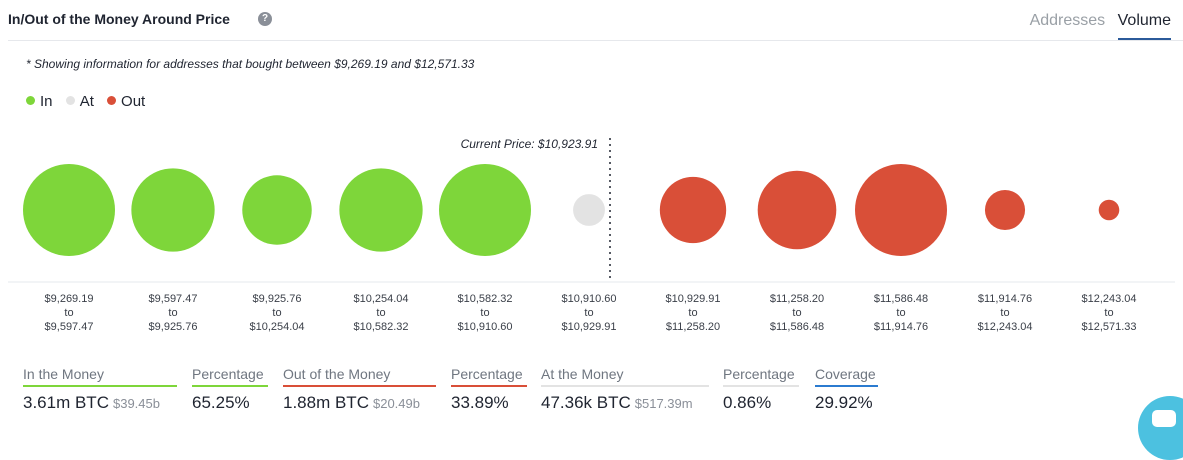  Describe the element at coordinates (796, 313) in the screenshot. I see `bucket-8-to-word-label: to` at that location.